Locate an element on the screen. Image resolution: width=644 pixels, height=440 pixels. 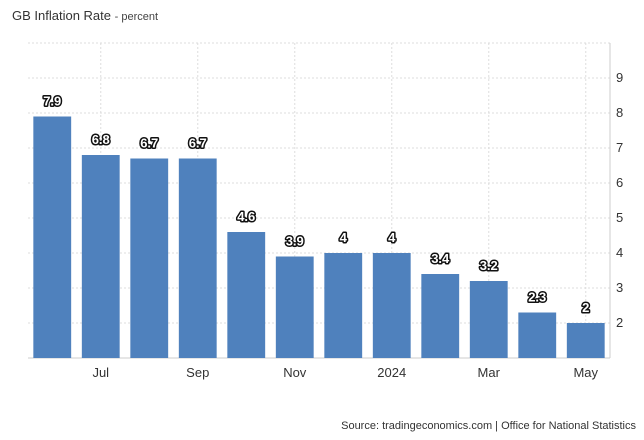
y-tick-label: 4 is located at coordinates (619, 252).